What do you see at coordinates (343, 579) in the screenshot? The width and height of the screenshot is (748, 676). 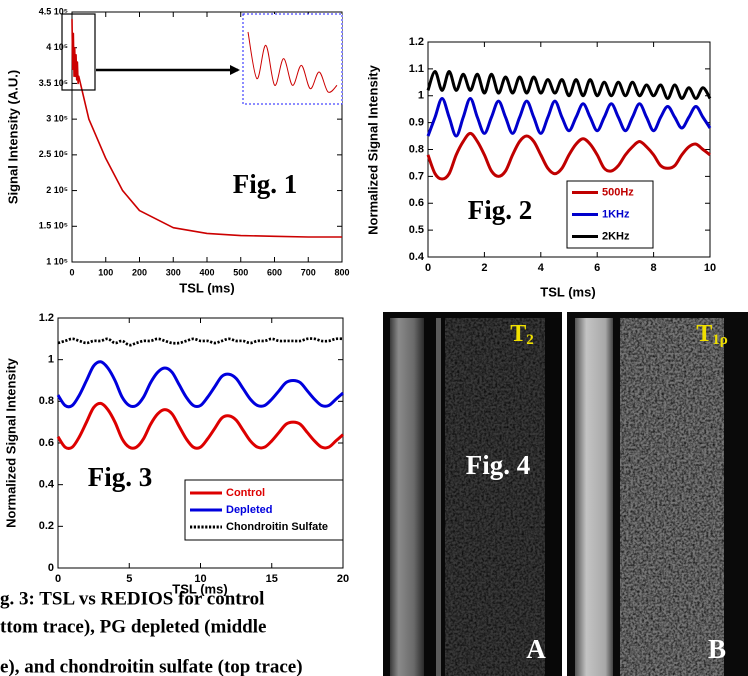 I see `x-tick-label: 20` at bounding box center [343, 579].